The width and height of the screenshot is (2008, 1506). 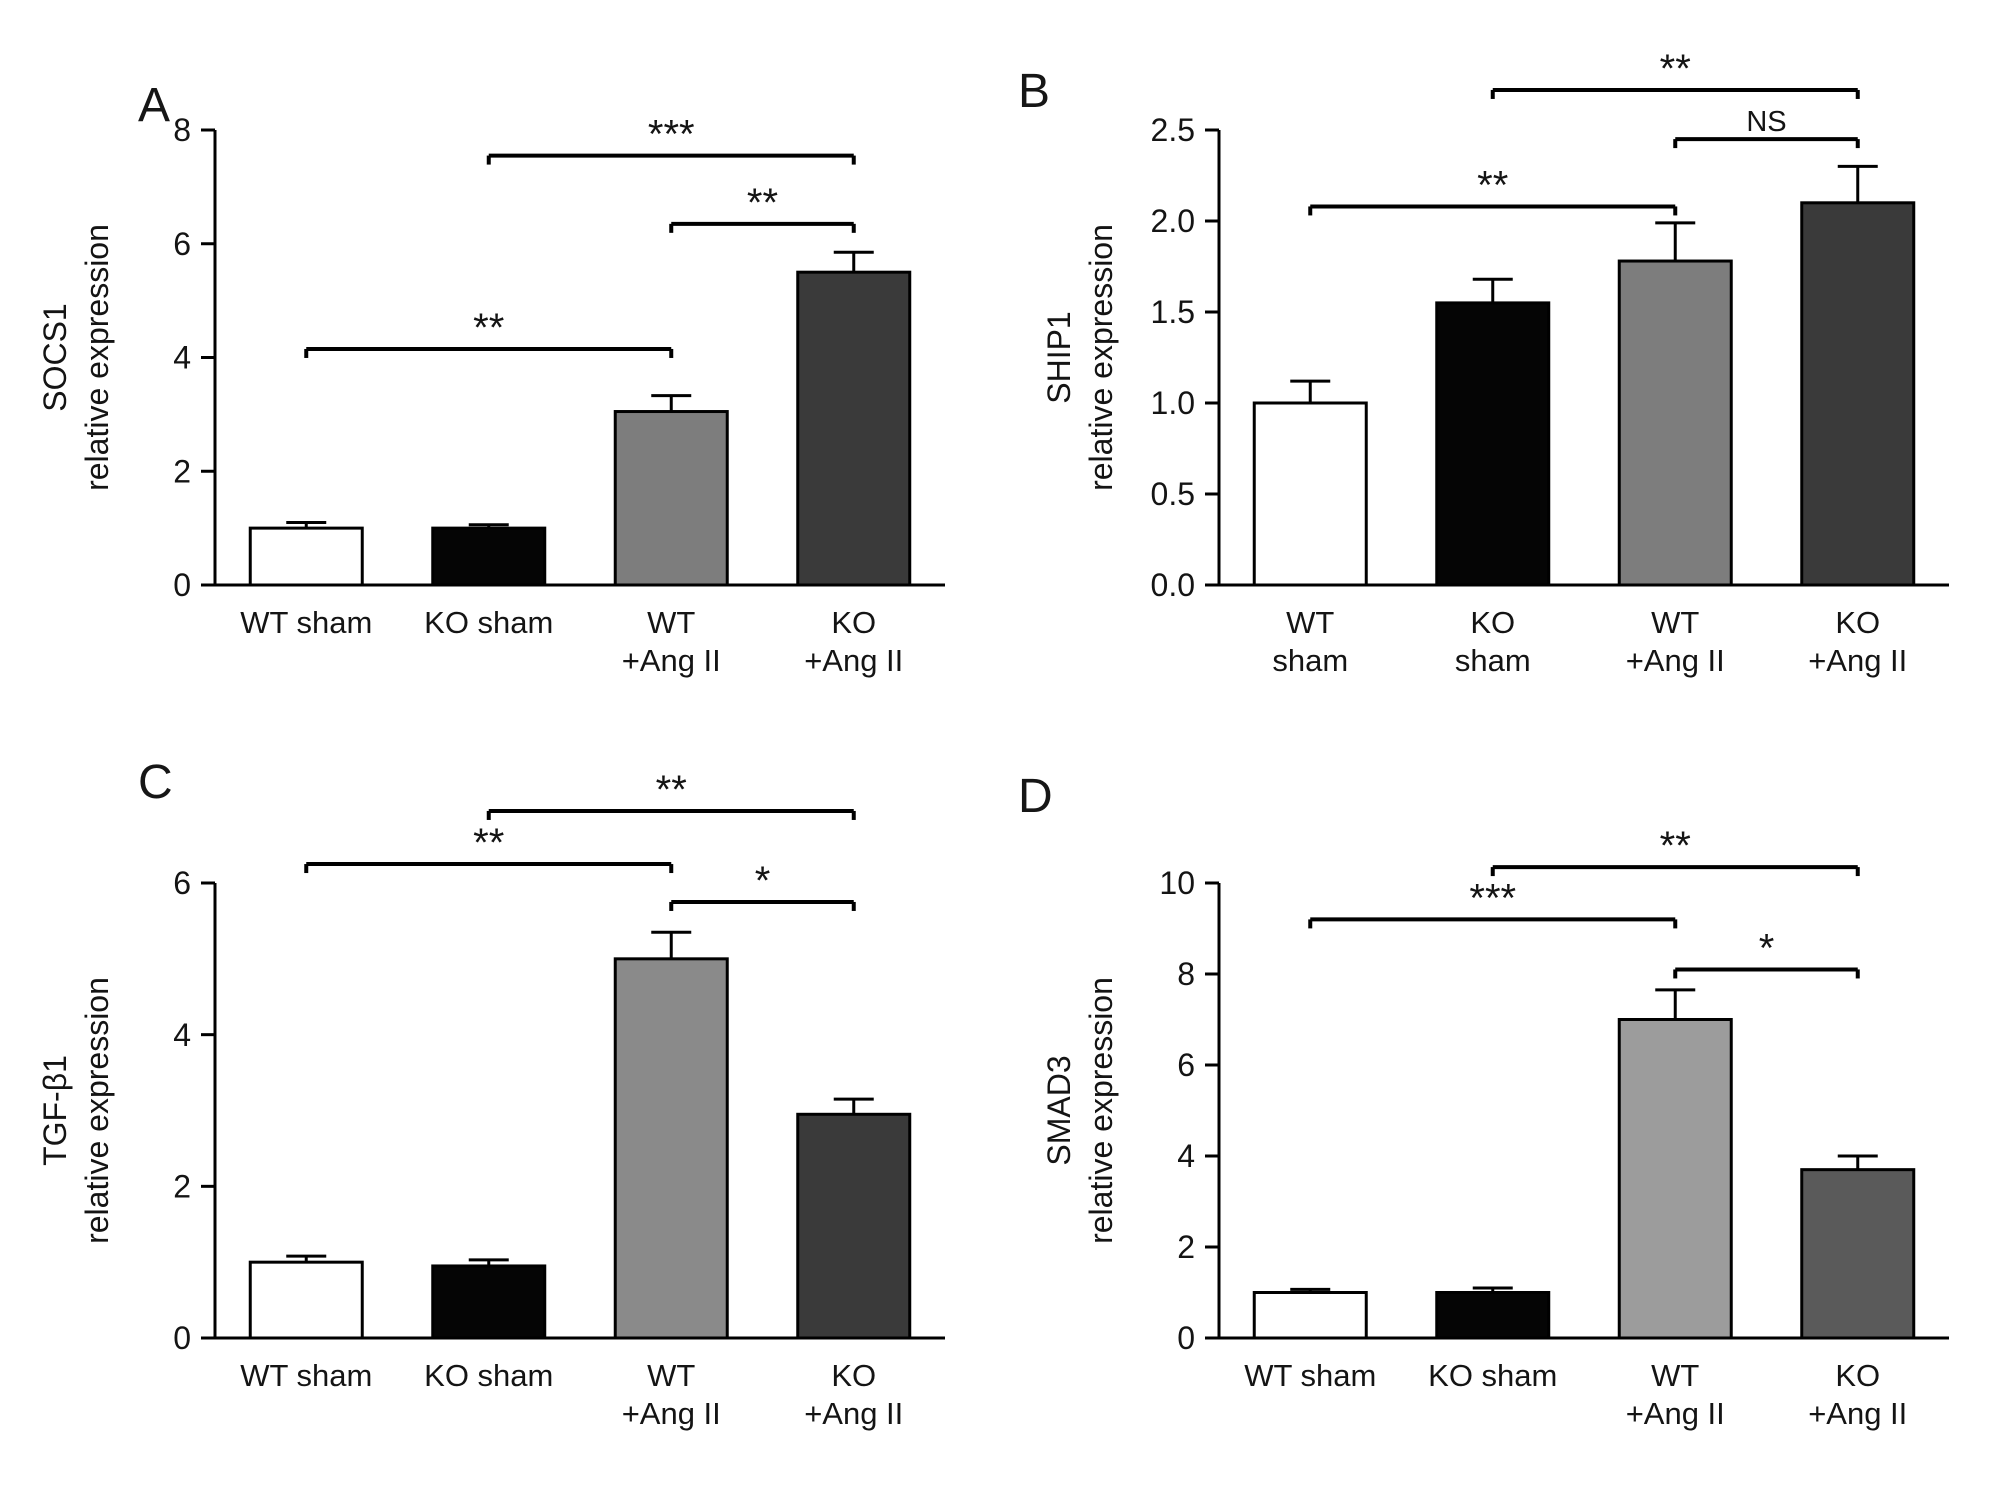 What do you see at coordinates (1177, 883) in the screenshot?
I see `y-tick-label: 10` at bounding box center [1177, 883].